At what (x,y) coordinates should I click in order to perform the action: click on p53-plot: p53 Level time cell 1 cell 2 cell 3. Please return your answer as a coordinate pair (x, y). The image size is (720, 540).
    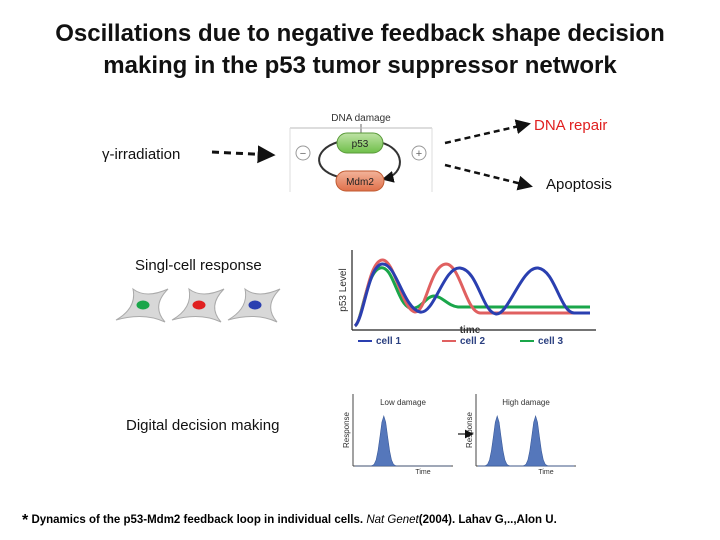
    Looking at the image, I should click on (467, 297).